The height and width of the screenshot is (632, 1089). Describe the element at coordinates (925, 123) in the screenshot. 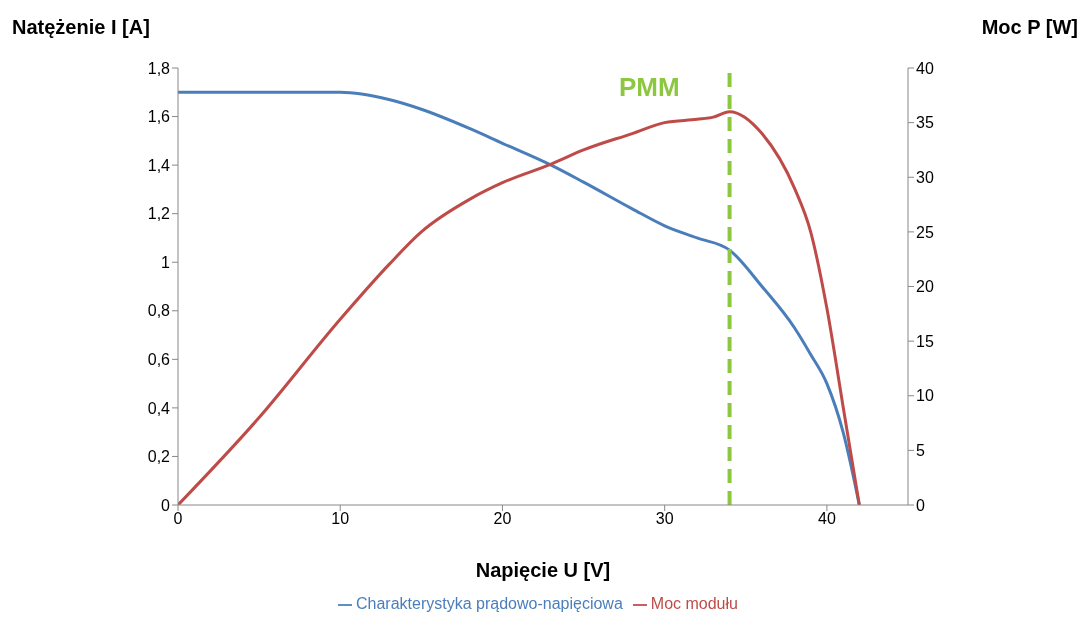

I see `y2-tick-label: 35` at that location.